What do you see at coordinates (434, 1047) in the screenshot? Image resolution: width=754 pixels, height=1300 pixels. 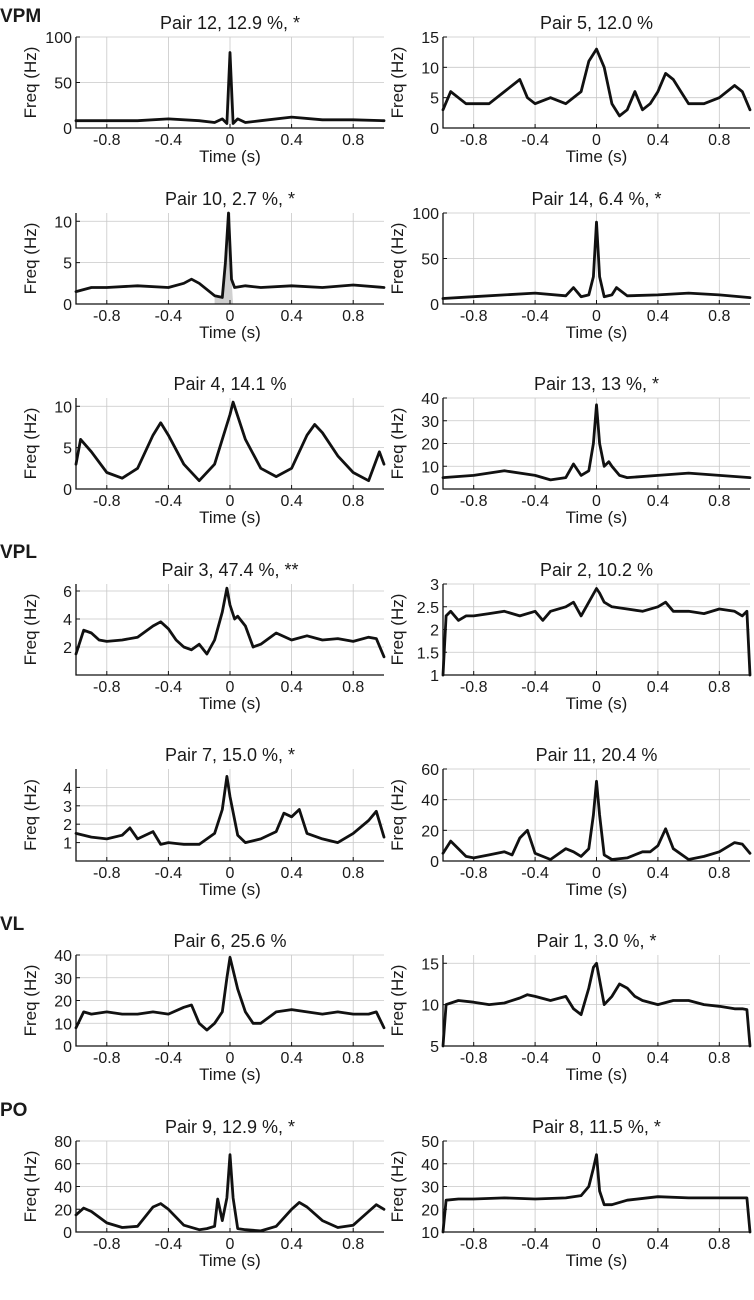 I see `y-tick-label: 5` at bounding box center [434, 1047].